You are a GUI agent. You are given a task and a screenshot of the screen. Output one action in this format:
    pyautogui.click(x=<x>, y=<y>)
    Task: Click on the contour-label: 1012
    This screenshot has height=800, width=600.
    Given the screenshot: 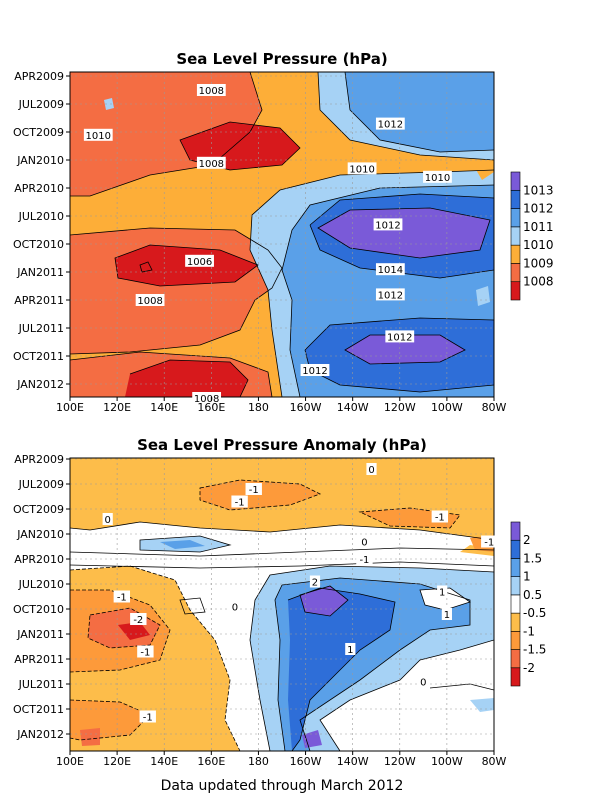 What is the action you would take?
    pyautogui.click(x=387, y=225)
    